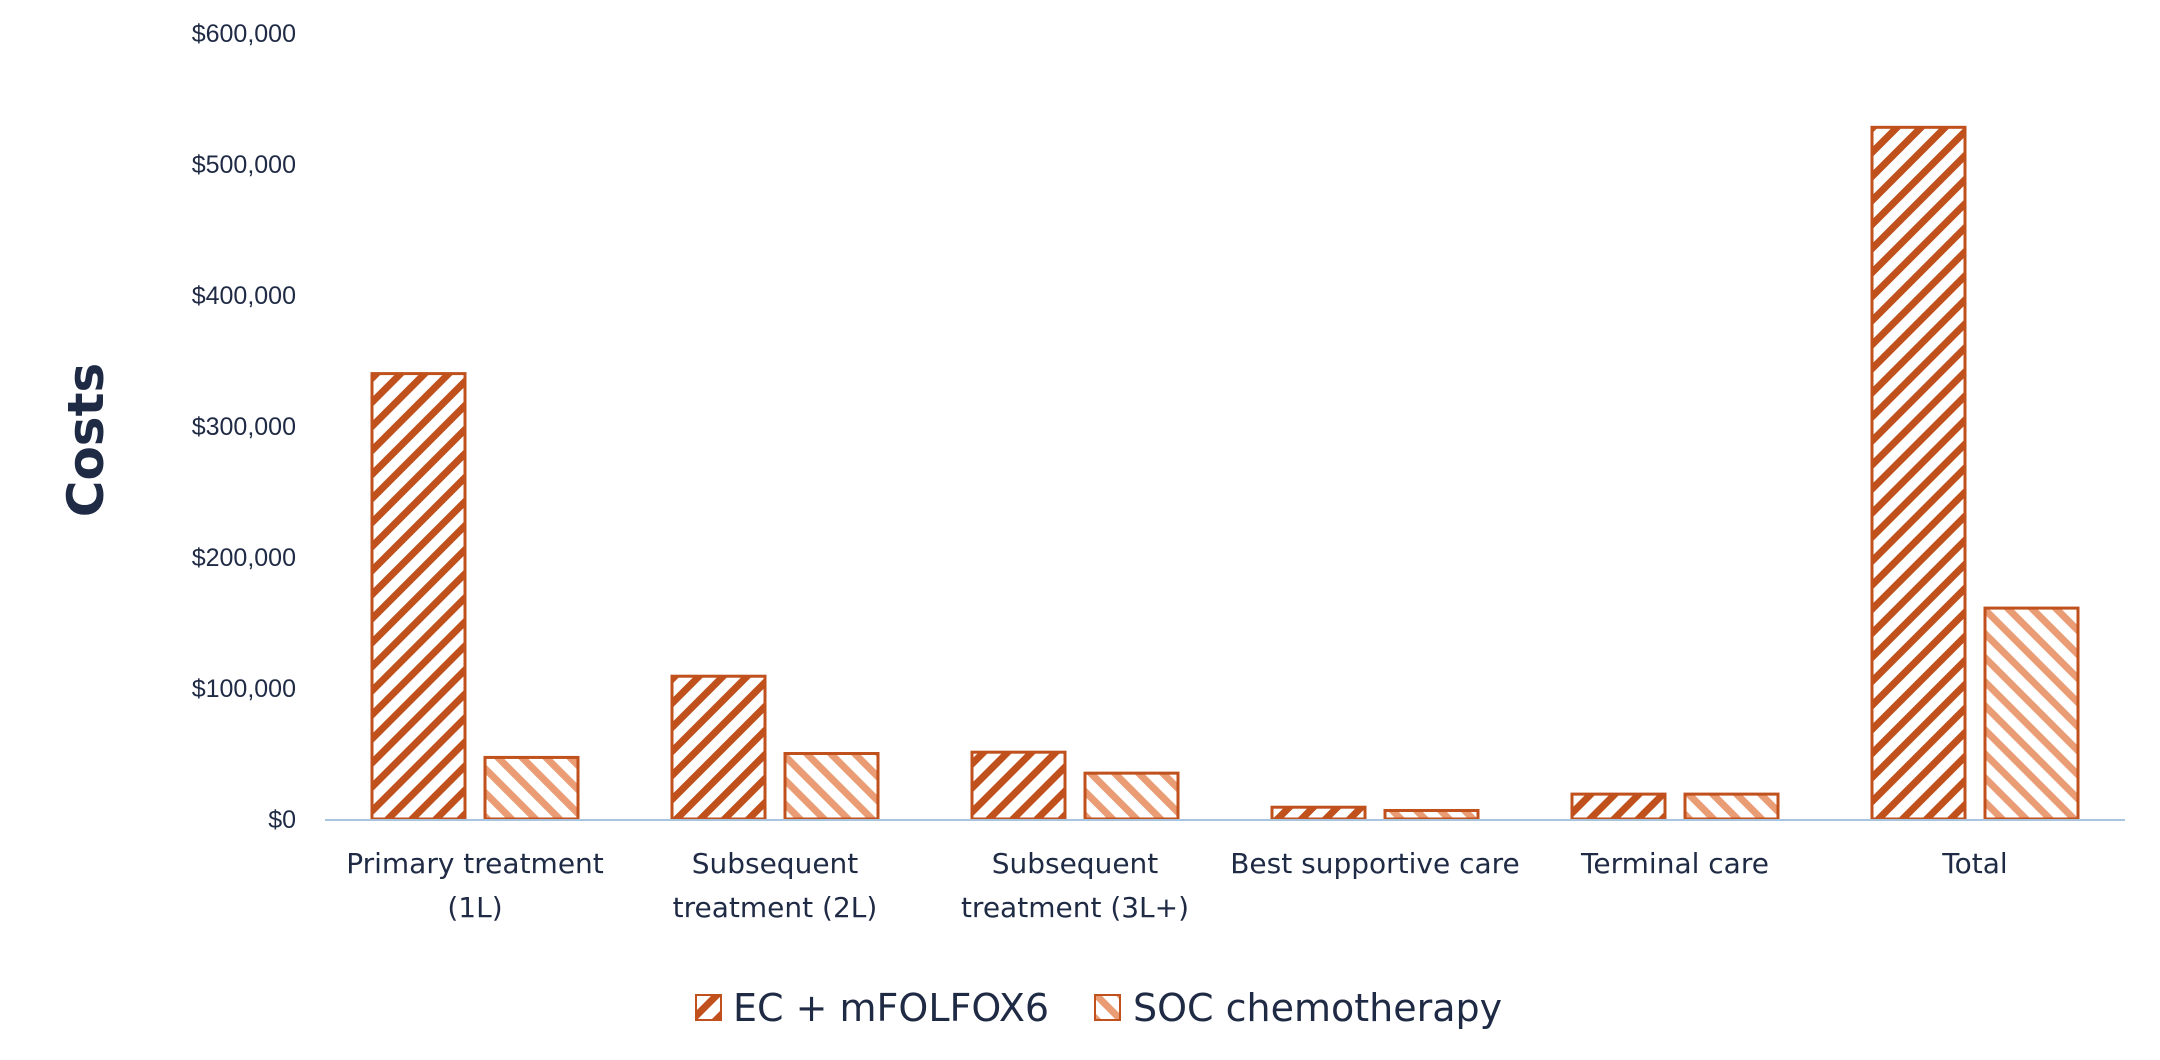 The image size is (2160, 1060). Describe the element at coordinates (244, 34) in the screenshot. I see `y-tick-label: $600,000` at that location.